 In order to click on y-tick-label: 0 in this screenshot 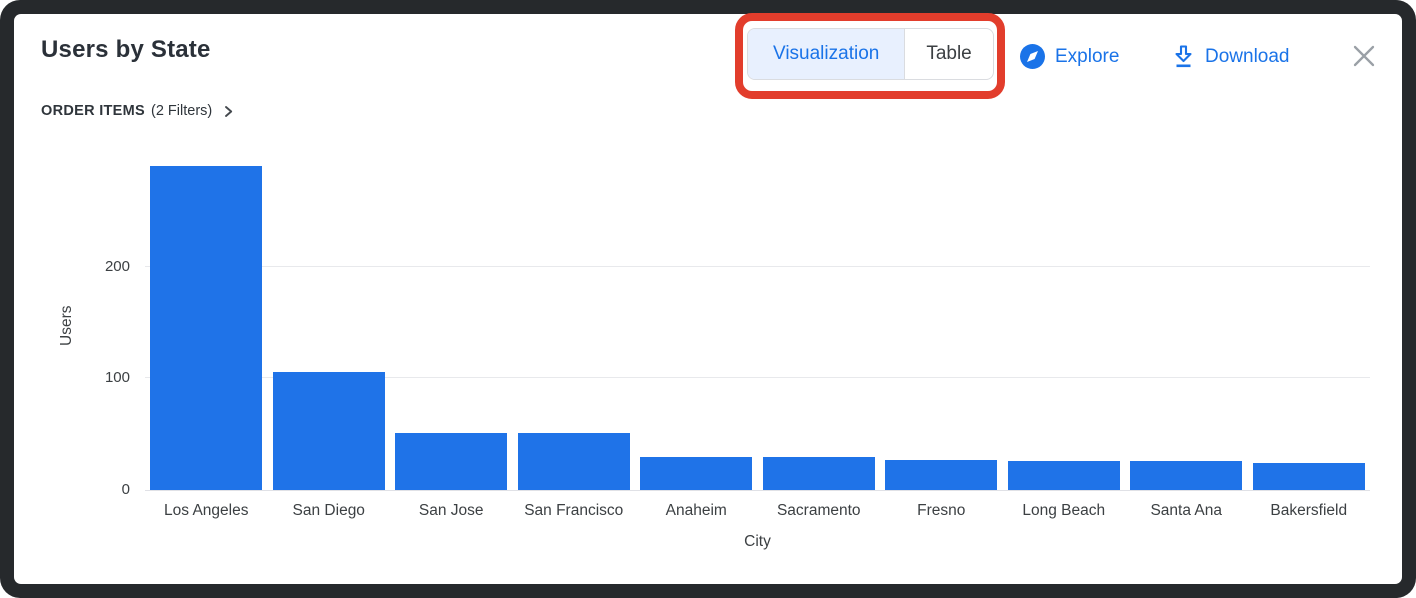, I will do `click(125, 489)`.